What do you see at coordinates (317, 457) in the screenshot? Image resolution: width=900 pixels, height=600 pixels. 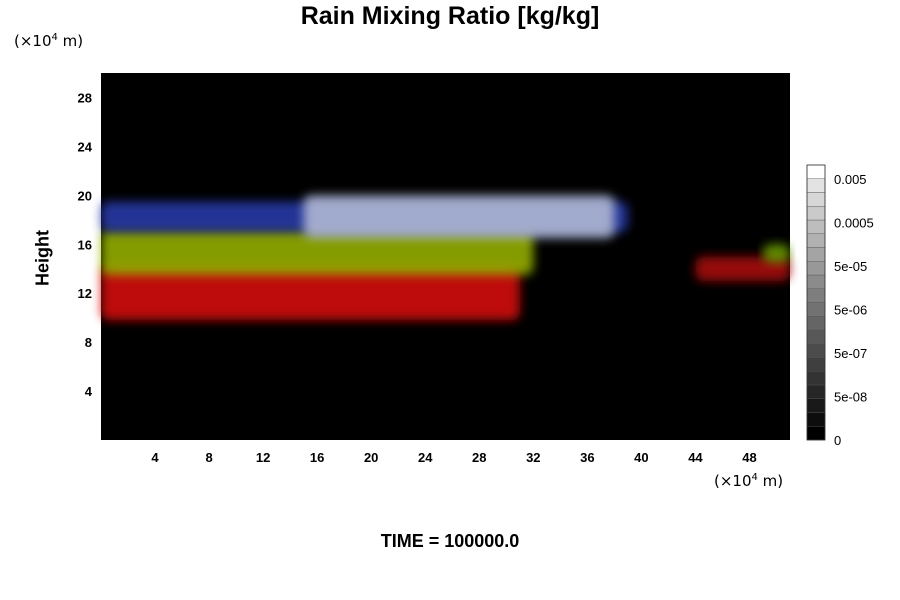 I see `x-tick-label: 16` at bounding box center [317, 457].